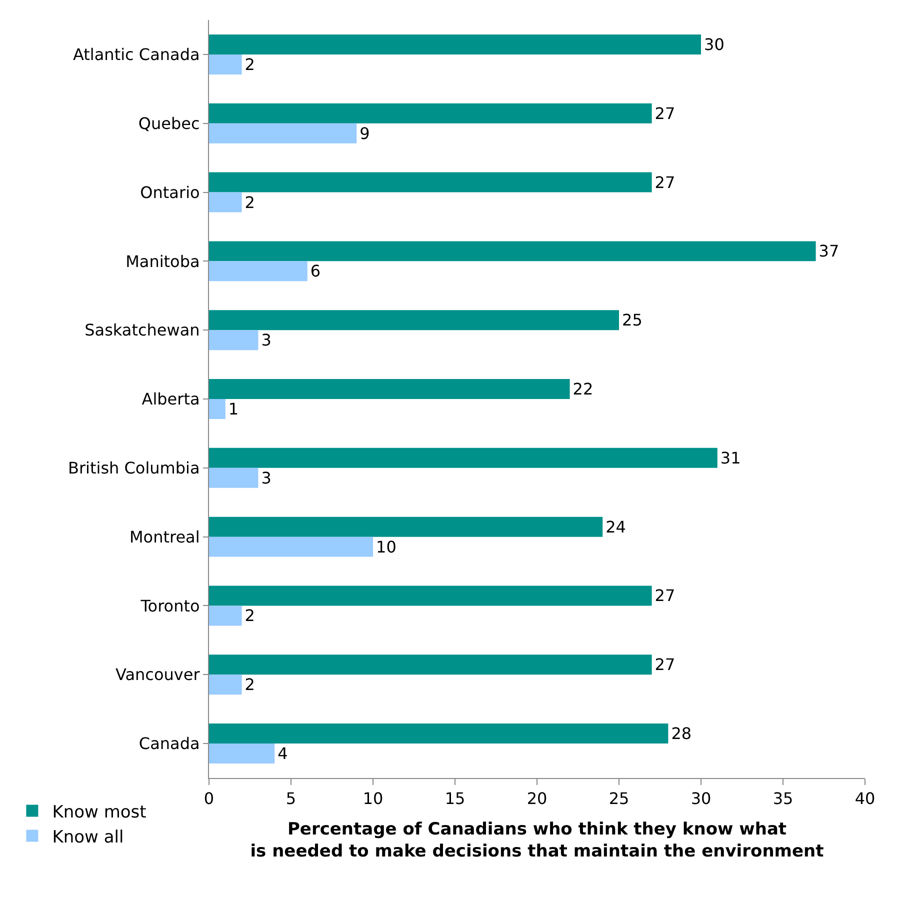 The height and width of the screenshot is (898, 900). Describe the element at coordinates (163, 261) in the screenshot. I see `y-tick-label: Manitoba` at that location.